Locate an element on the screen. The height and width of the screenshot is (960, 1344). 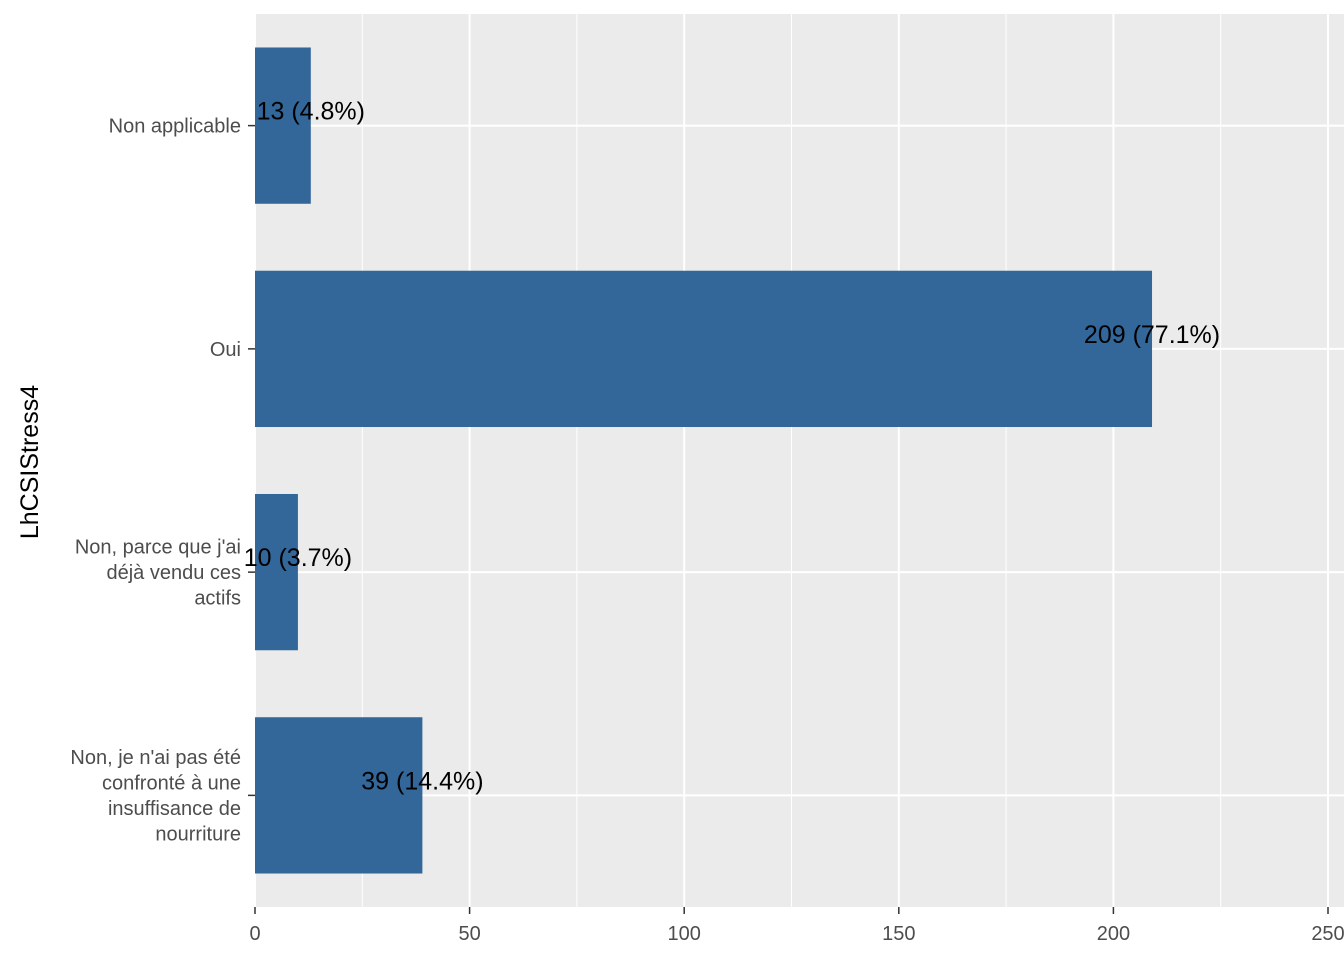
category-label: Non, parce que j'ai déjà vendu ces actifs is located at coordinates (158, 573).